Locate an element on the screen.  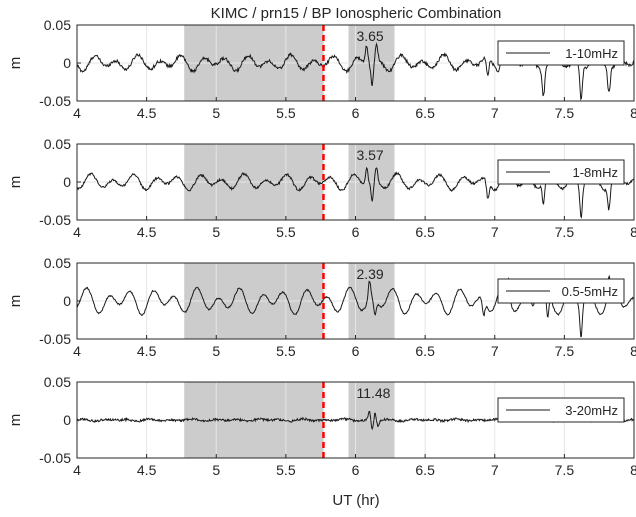
x-axis-label: UT (hr) is located at coordinates (355, 500).